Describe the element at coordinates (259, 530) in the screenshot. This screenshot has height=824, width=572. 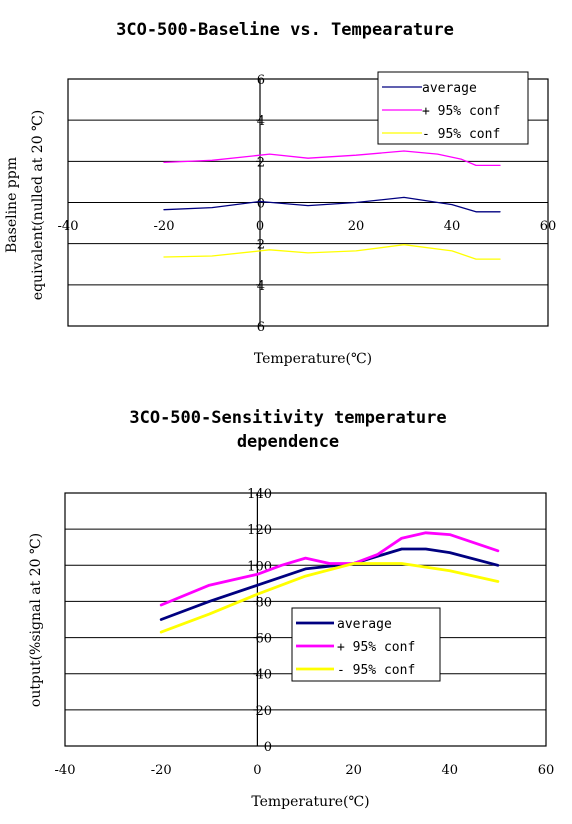
I see `y-tick-label: 120` at that location.